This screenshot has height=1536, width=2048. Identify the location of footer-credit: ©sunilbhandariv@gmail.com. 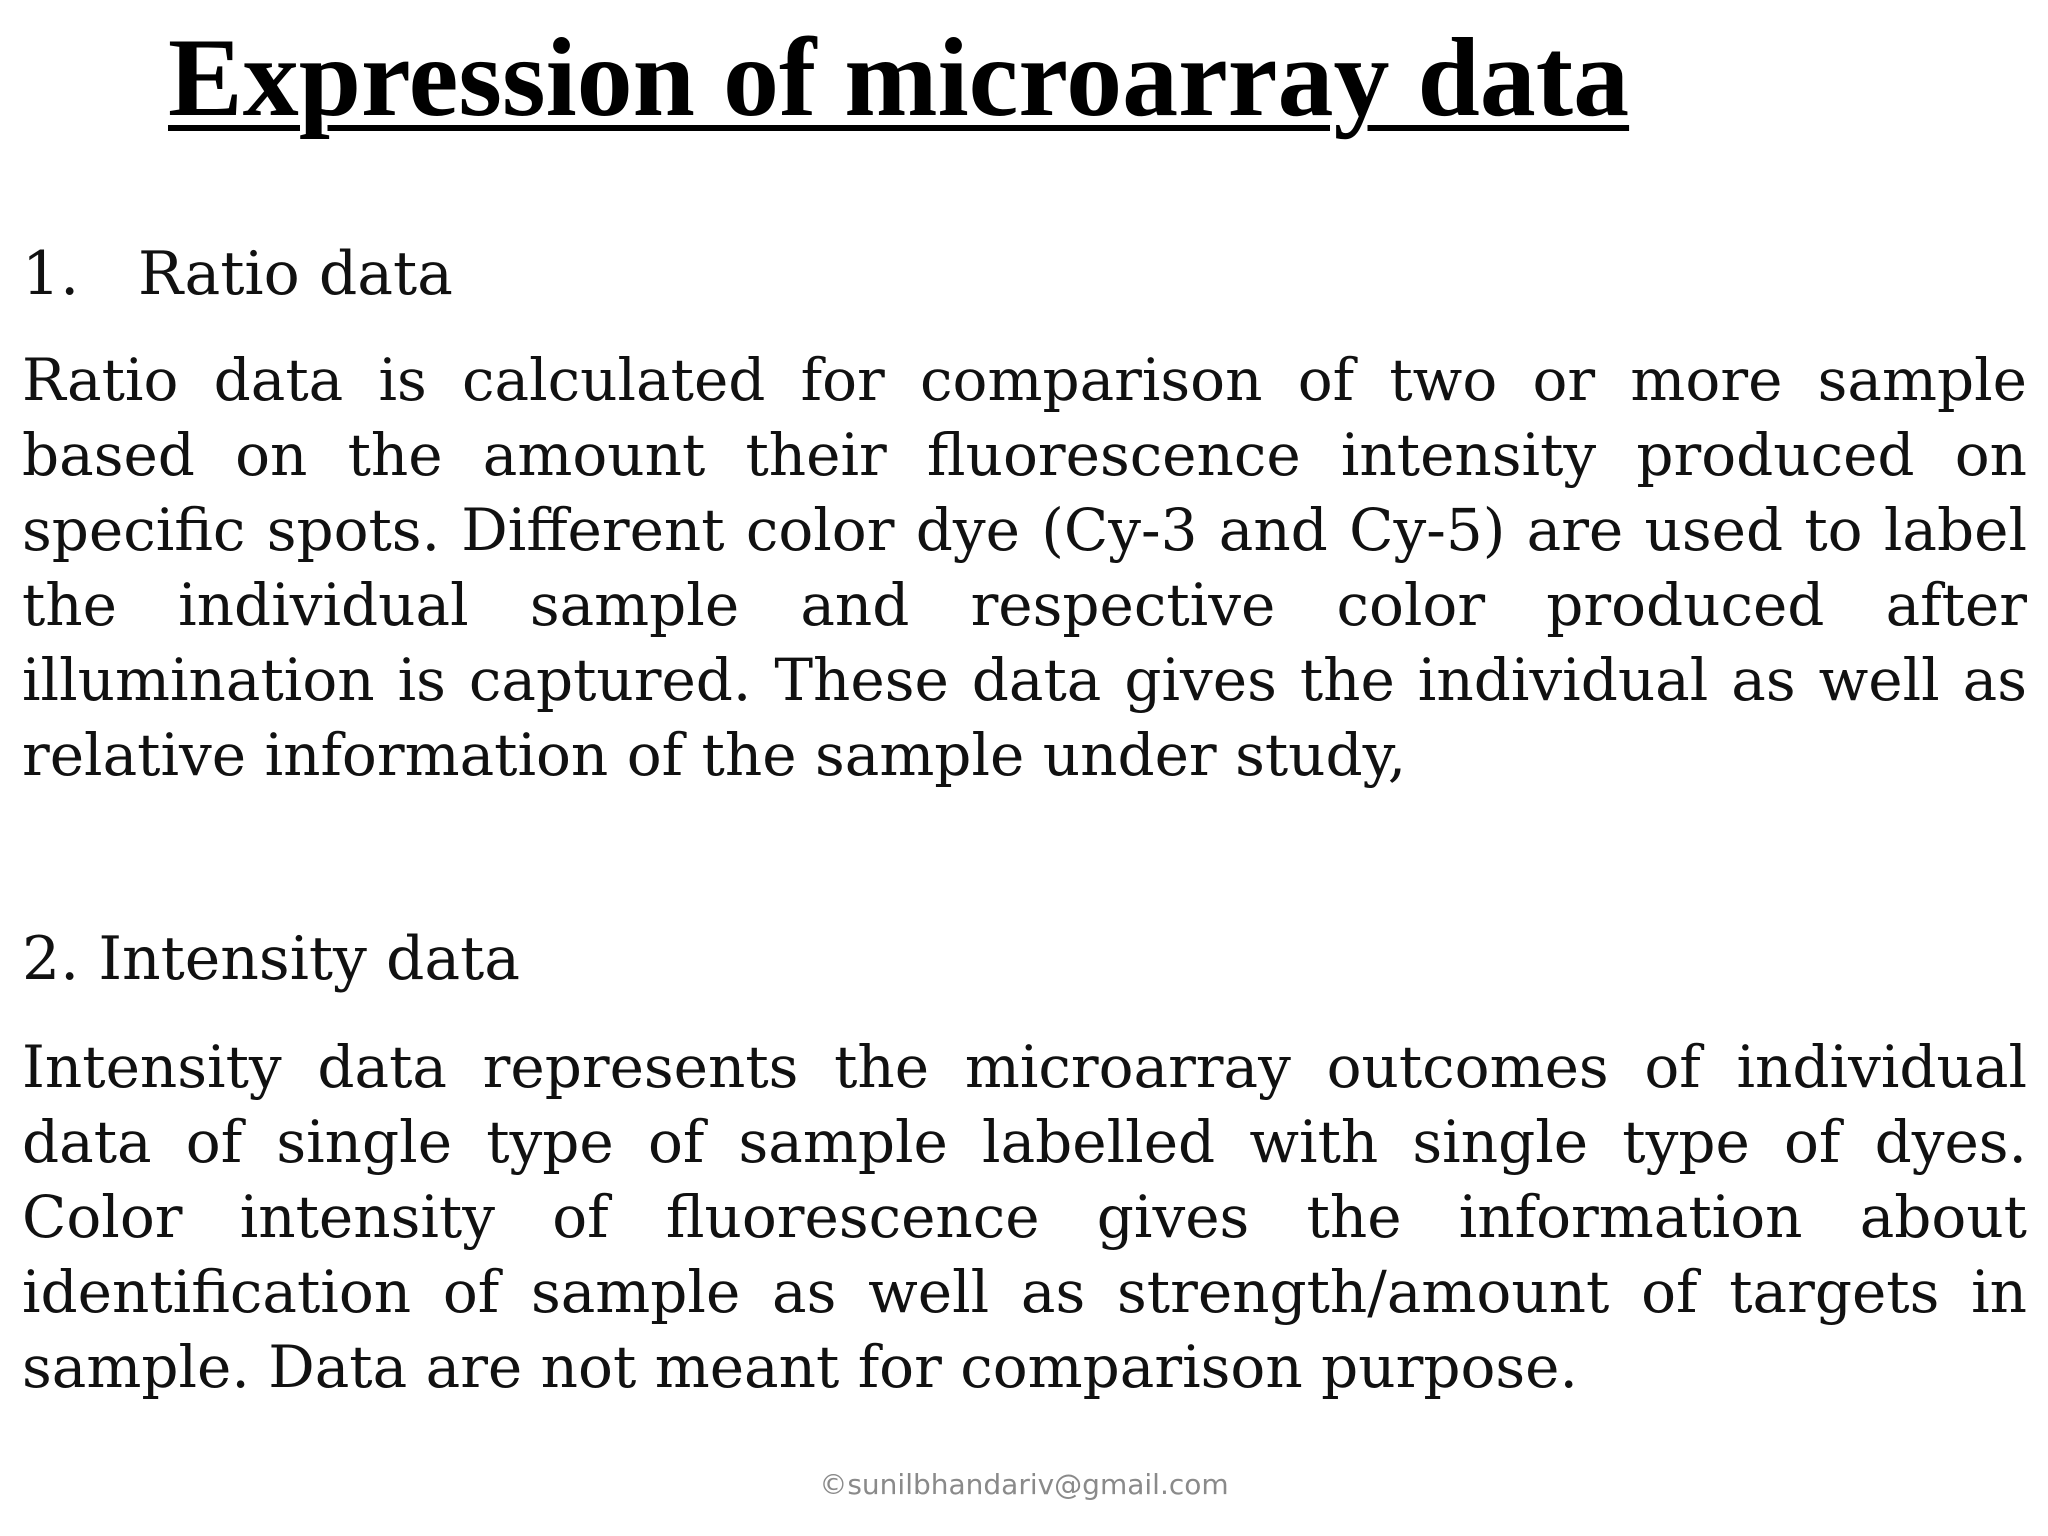
(1024, 1484).